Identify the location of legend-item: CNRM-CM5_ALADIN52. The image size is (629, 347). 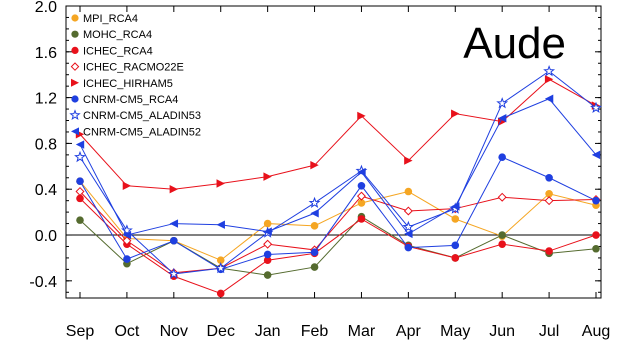
(136, 132).